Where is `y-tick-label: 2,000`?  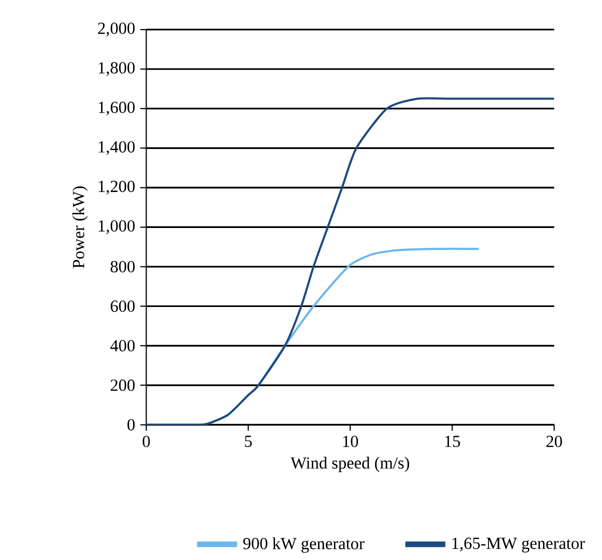
y-tick-label: 2,000 is located at coordinates (116, 29).